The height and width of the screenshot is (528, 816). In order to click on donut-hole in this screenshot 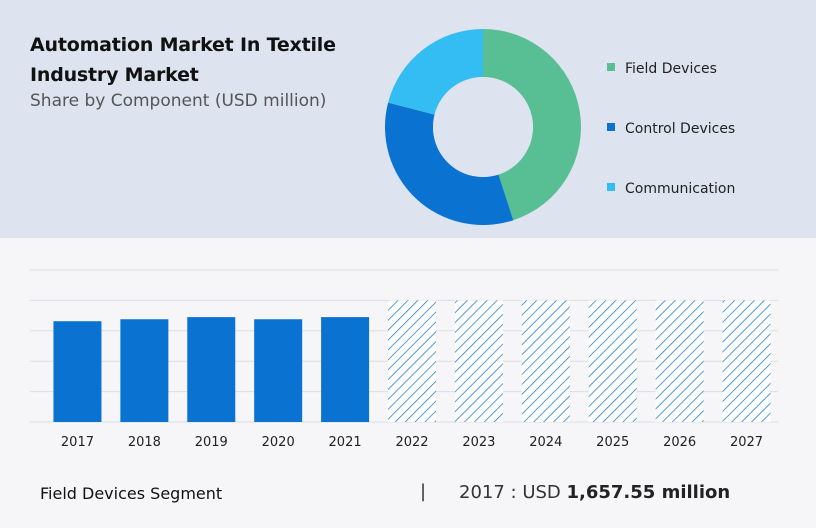, I will do `click(483, 127)`.